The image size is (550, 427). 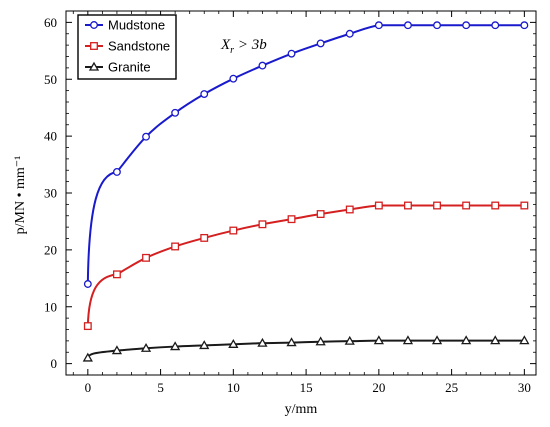 I want to click on annotation-subscript: r, so click(x=232, y=50).